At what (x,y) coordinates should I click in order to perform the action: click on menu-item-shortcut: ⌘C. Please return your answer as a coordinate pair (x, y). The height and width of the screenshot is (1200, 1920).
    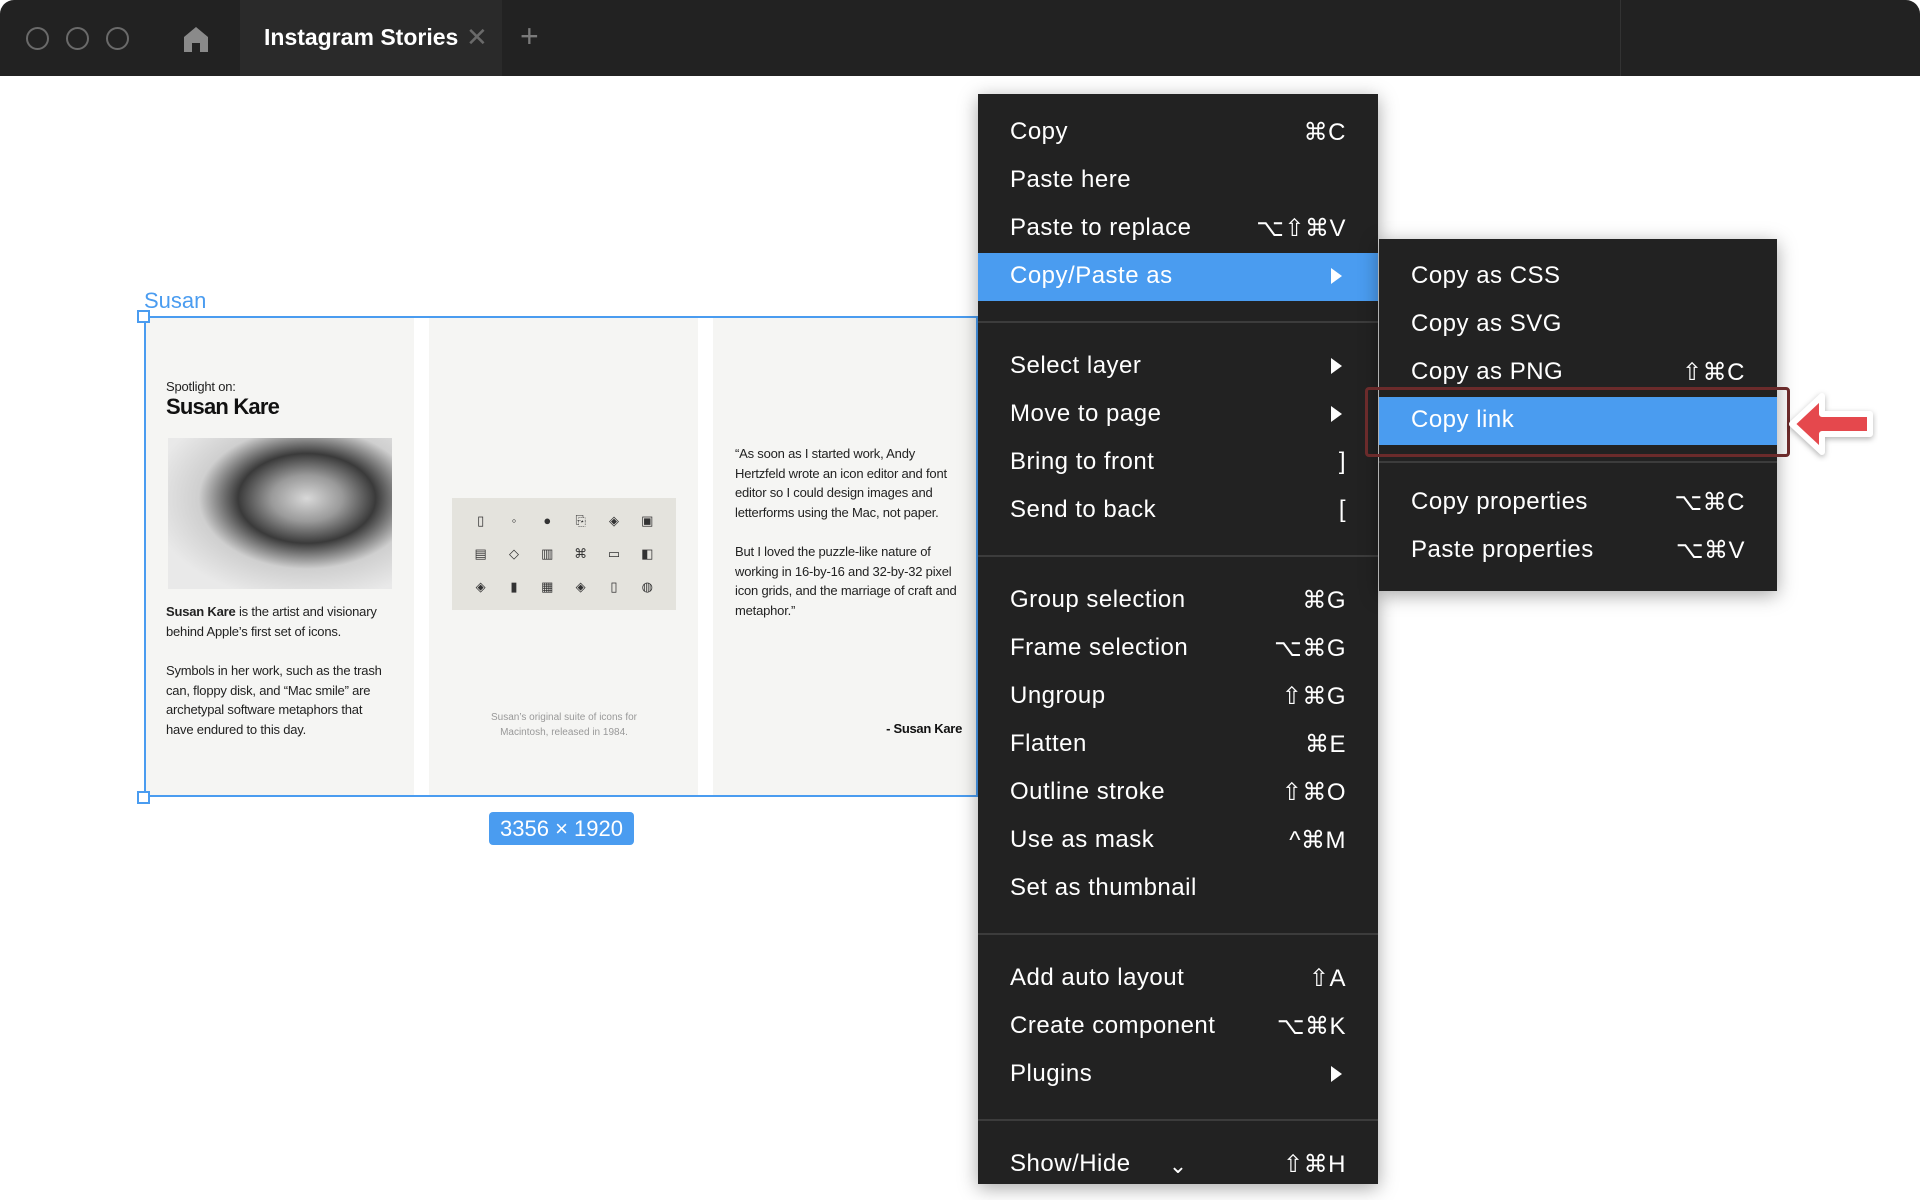
    Looking at the image, I should click on (1324, 132).